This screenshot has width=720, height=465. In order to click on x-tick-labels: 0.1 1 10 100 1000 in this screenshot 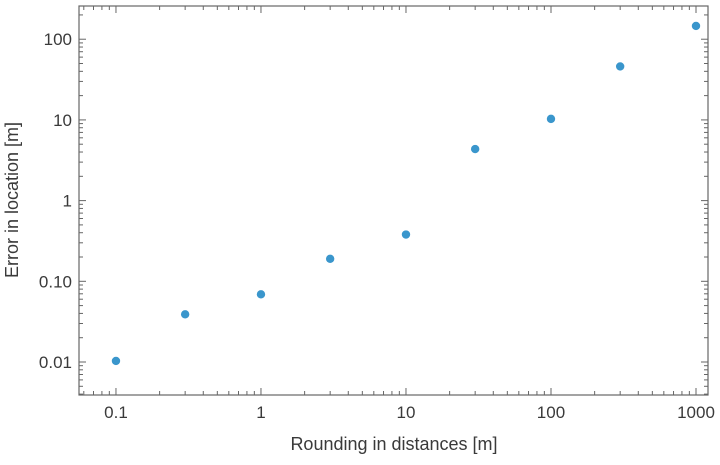, I will do `click(409, 412)`.